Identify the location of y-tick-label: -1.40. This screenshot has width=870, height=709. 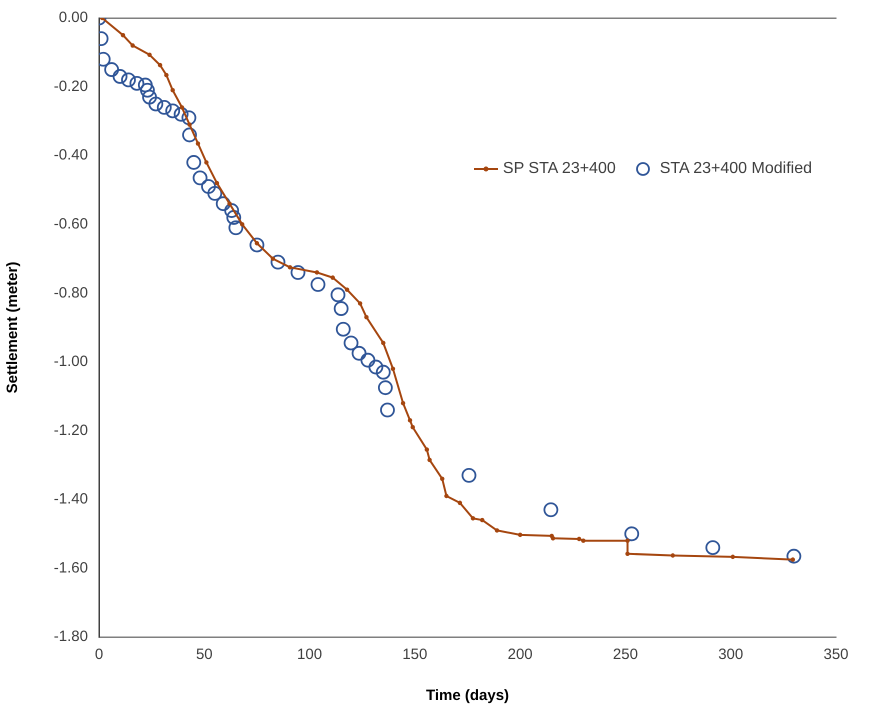
(71, 499).